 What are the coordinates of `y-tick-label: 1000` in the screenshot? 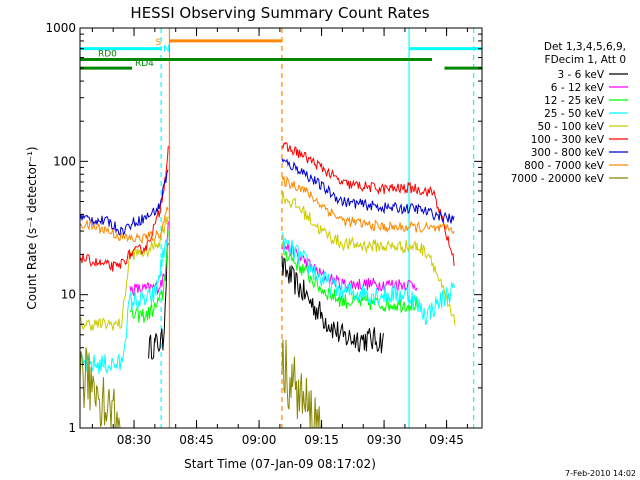 It's located at (60, 28).